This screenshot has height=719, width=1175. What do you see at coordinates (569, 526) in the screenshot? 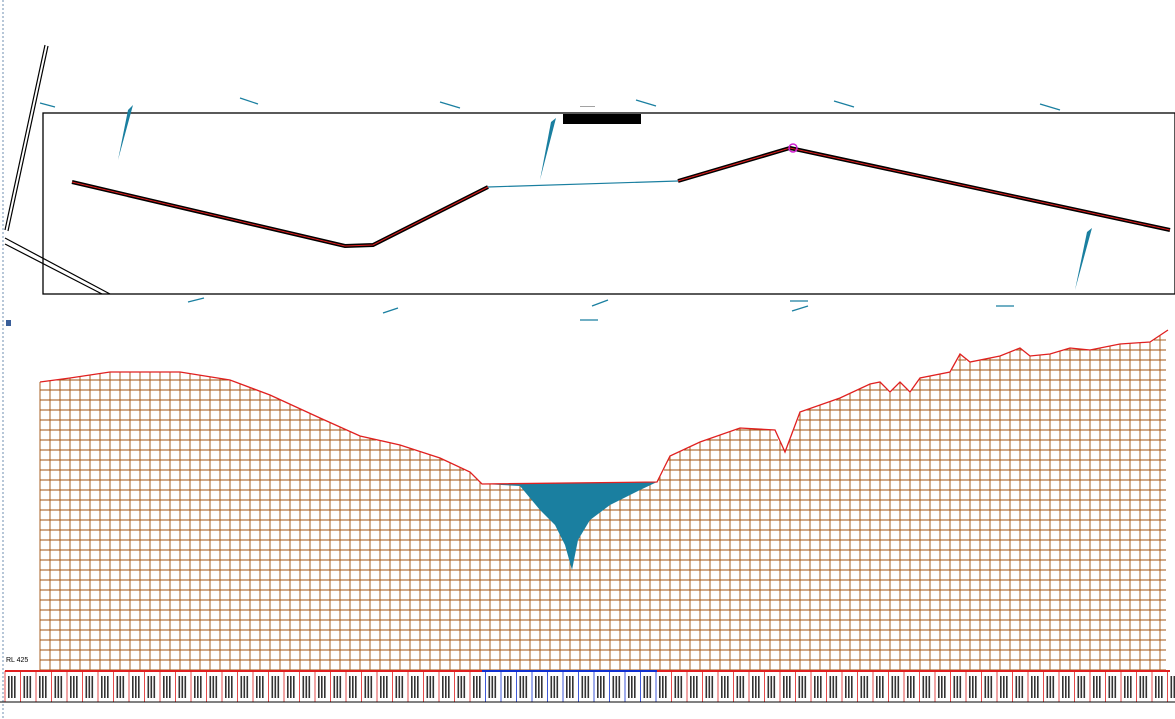
I see `water-section` at bounding box center [569, 526].